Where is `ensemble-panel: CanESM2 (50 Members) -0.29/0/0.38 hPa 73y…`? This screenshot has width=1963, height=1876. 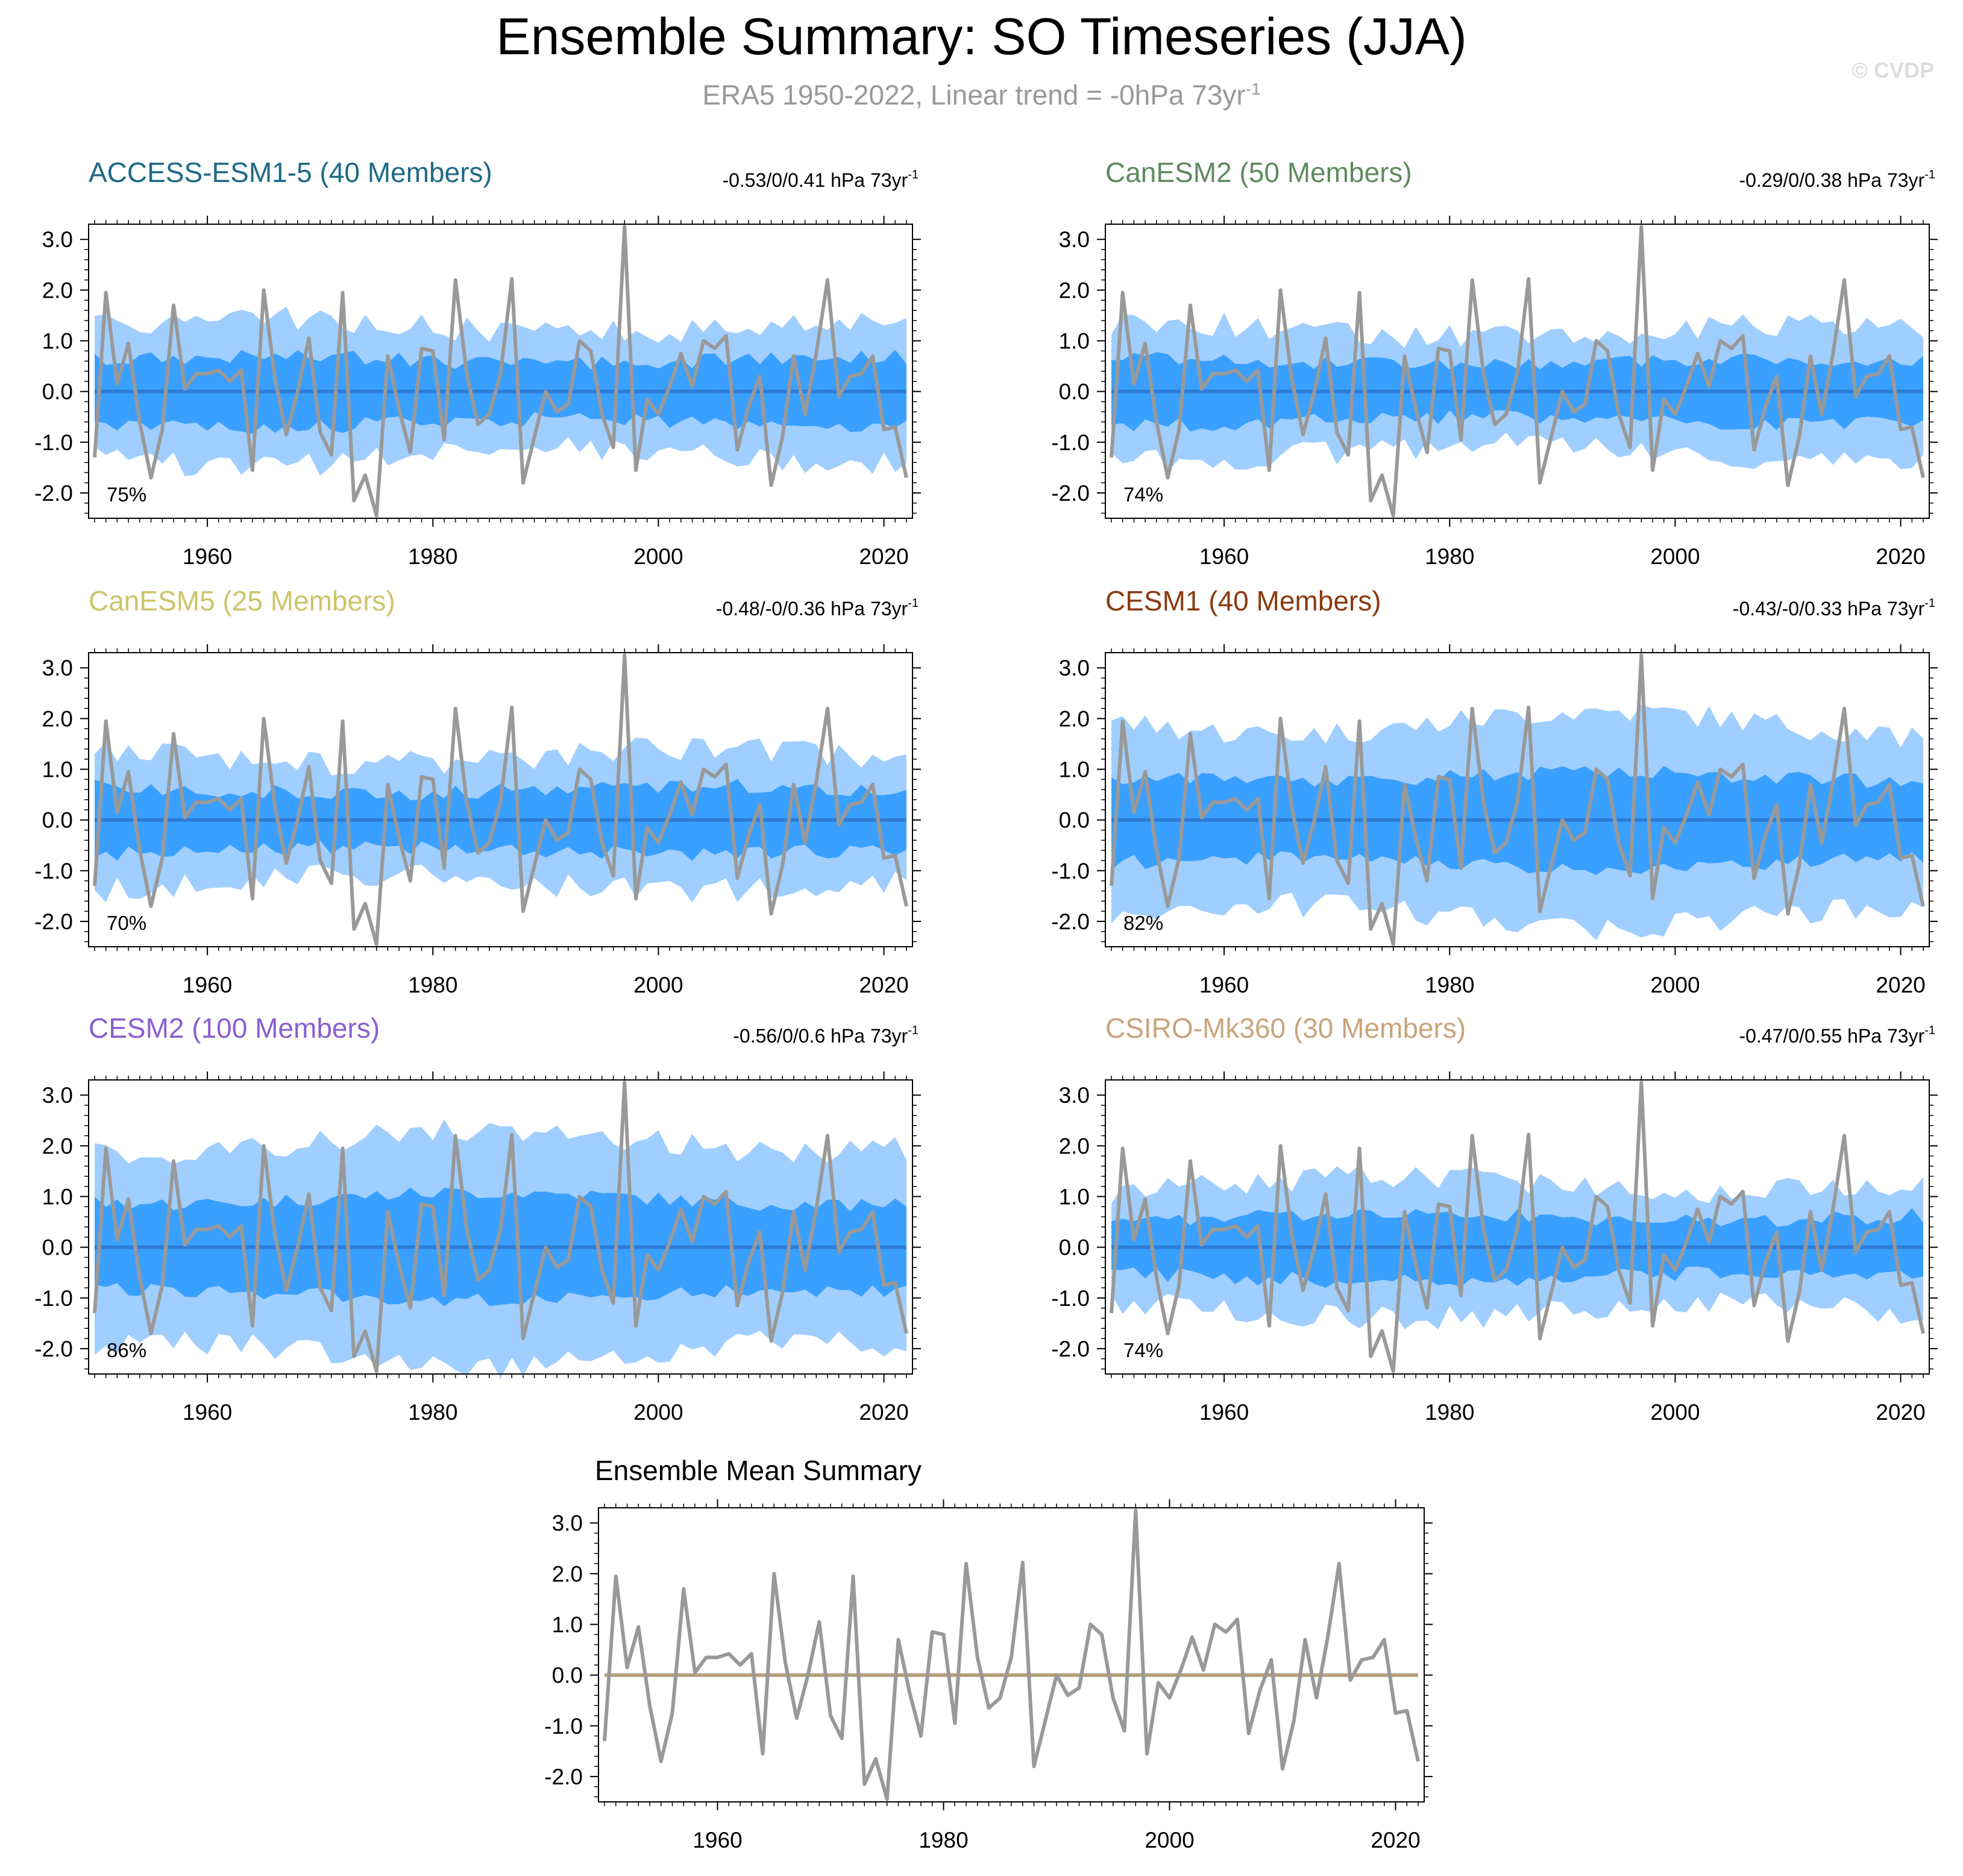 ensemble-panel: CanESM2 (50 Members) -0.29/0/0.38 hPa 73y… is located at coordinates (1494, 363).